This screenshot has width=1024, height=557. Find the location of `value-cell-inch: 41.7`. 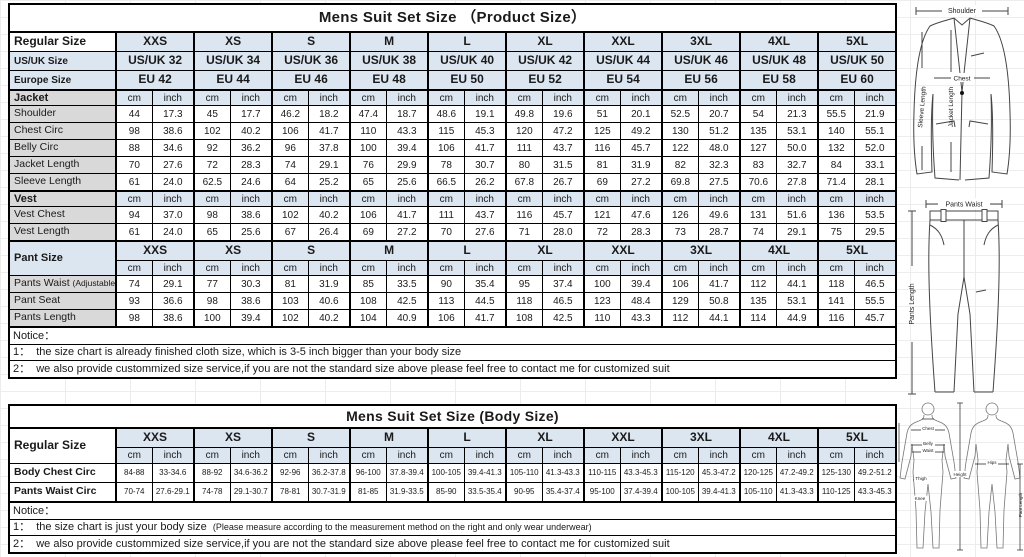

value-cell-inch: 41.7 is located at coordinates (485, 318).